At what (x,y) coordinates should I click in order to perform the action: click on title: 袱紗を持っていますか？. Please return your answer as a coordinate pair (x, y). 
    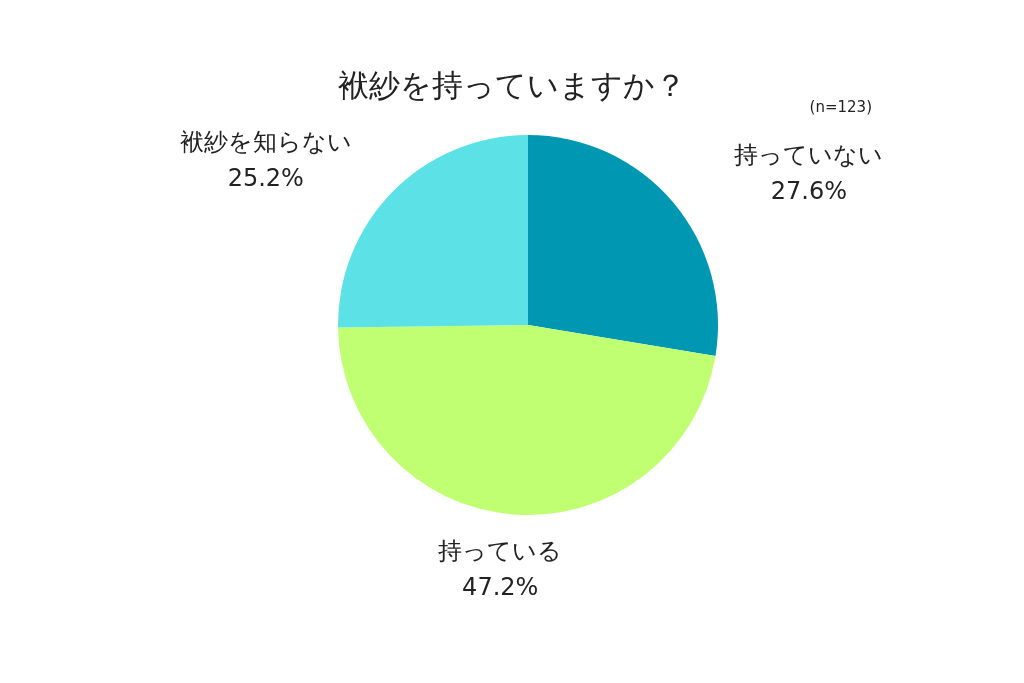
    Looking at the image, I should click on (512, 85).